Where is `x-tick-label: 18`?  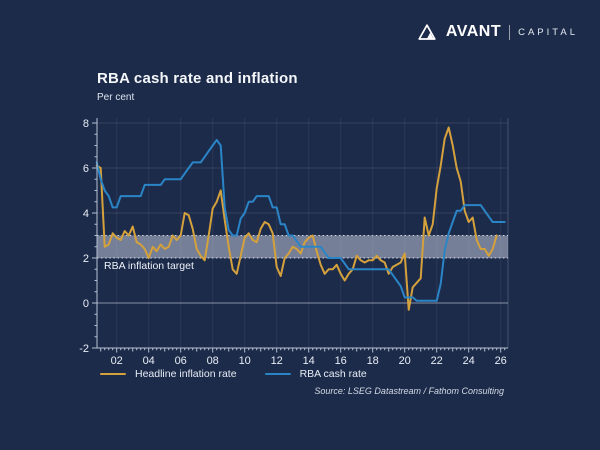 x-tick-label: 18 is located at coordinates (373, 361).